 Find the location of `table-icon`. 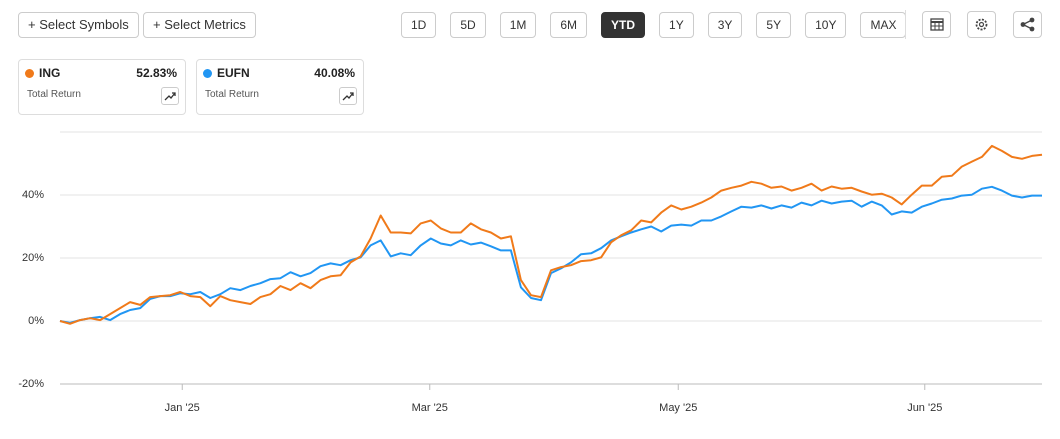

table-icon is located at coordinates (936, 24).